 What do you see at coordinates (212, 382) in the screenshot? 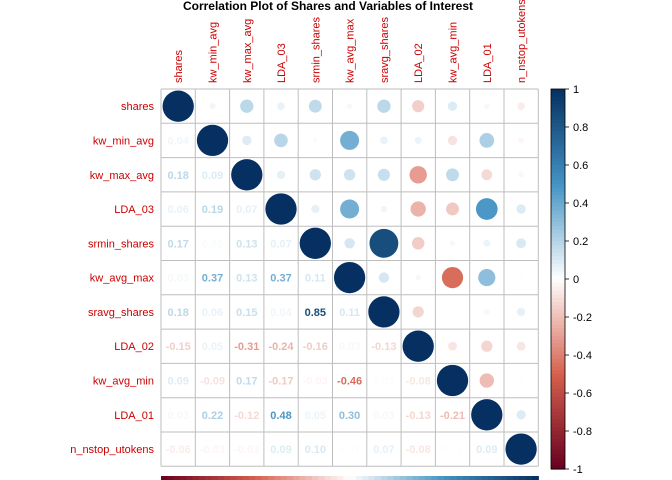
I see `corr-value-kw_avg_min-kw_min_avg: -0.09` at bounding box center [212, 382].